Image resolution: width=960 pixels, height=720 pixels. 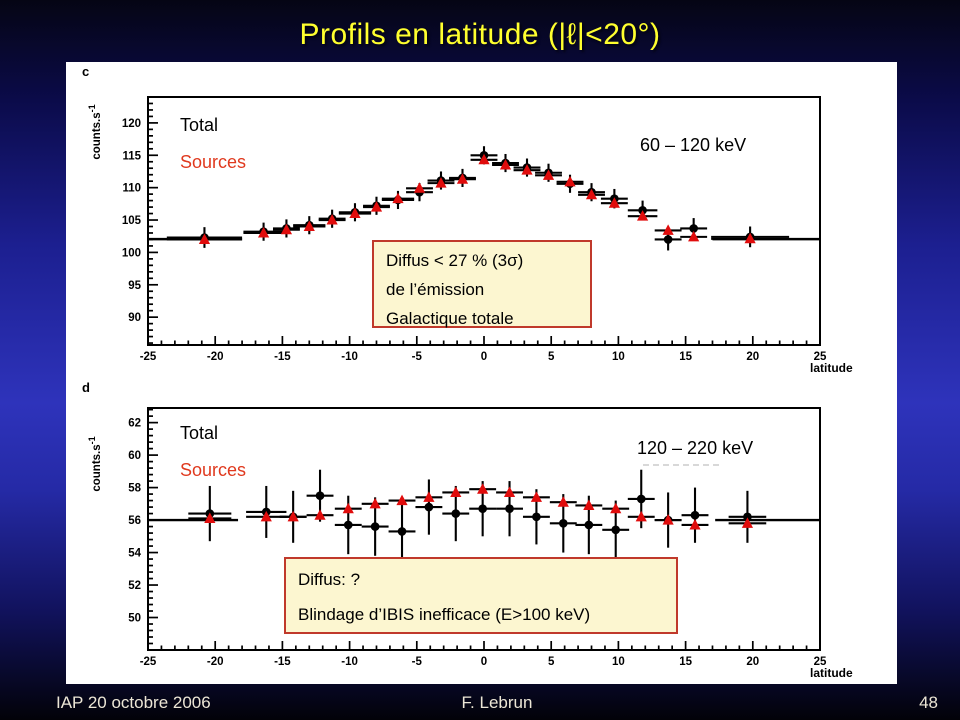 I want to click on panel-letter-c: c, so click(x=86, y=71).